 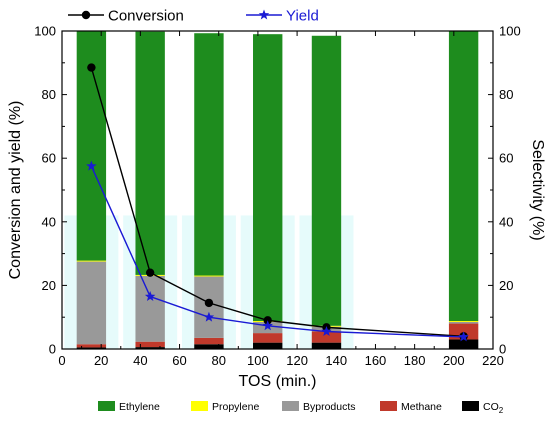 What do you see at coordinates (15, 190) in the screenshot?
I see `left-y-axis-title: Conversion and yield (%)` at bounding box center [15, 190].